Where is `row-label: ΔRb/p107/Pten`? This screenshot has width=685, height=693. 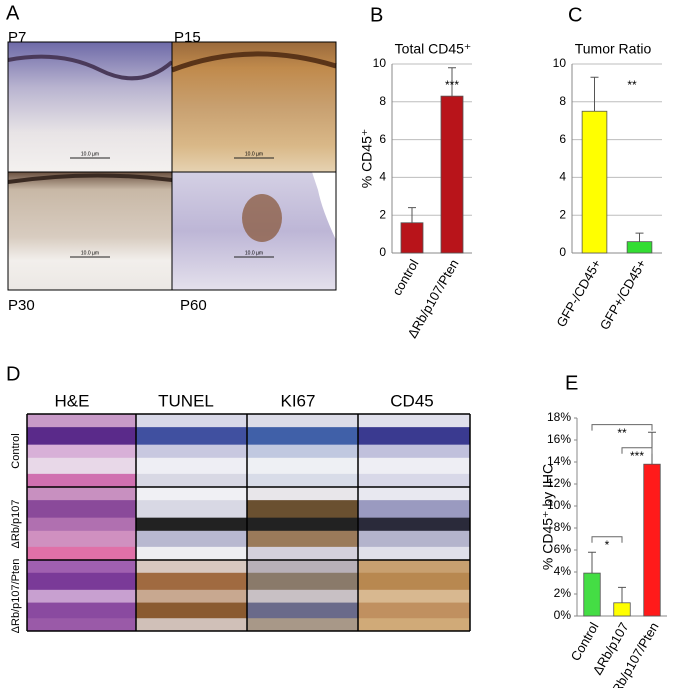
row-label: ΔRb/p107/Pten is located at coordinates (16, 596).